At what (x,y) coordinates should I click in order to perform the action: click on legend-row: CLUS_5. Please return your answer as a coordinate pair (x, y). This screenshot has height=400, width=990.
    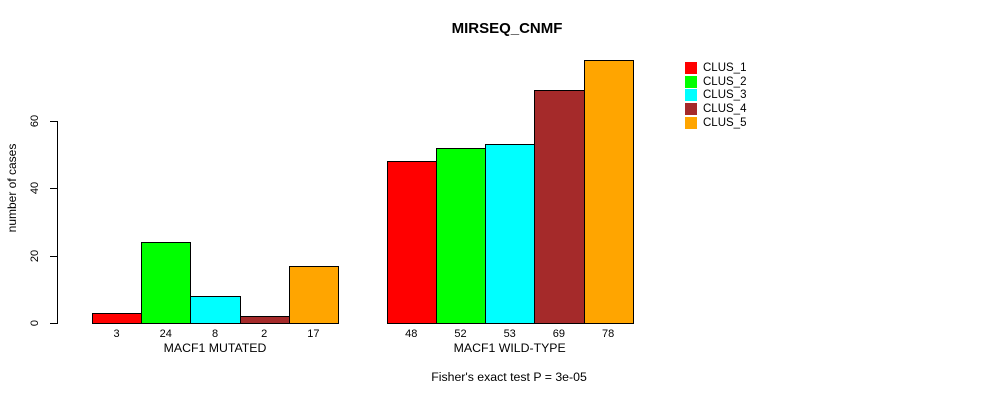
    Looking at the image, I should click on (715, 123).